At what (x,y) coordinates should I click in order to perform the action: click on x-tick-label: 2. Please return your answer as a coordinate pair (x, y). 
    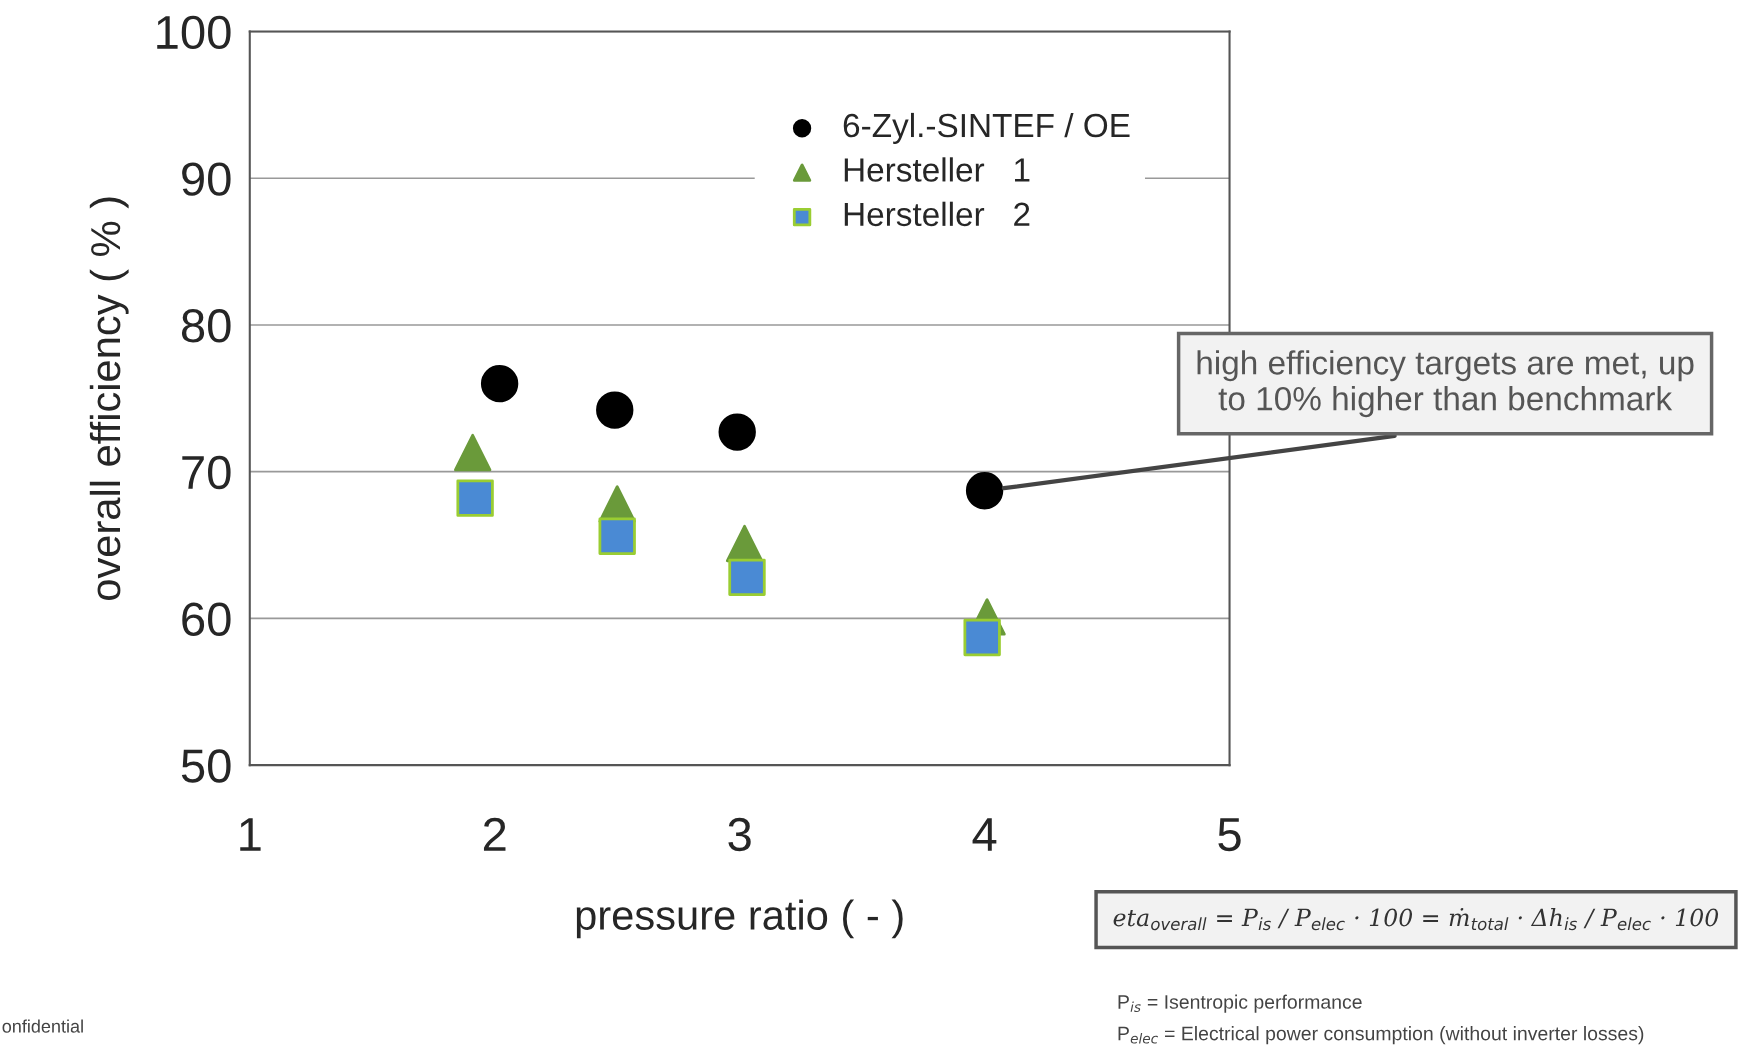
    Looking at the image, I should click on (494, 834).